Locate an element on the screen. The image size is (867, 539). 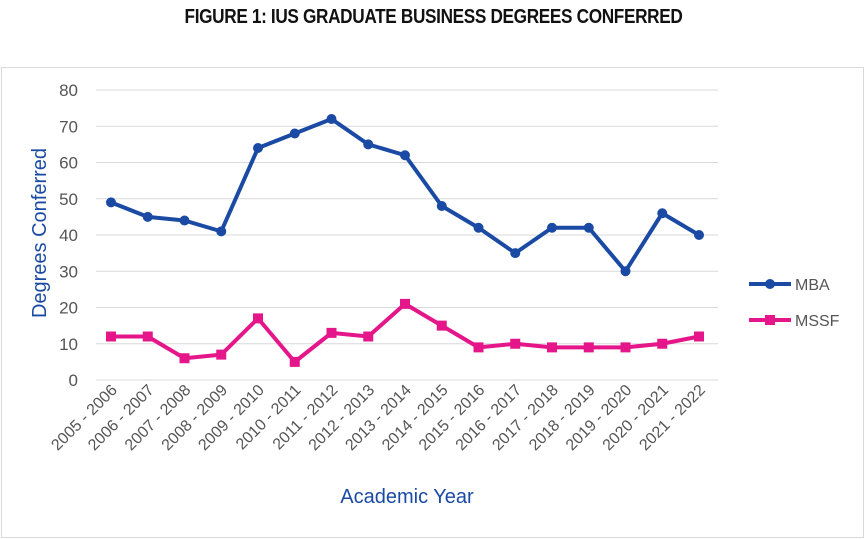
y-tick-label: 30 is located at coordinates (68, 271).